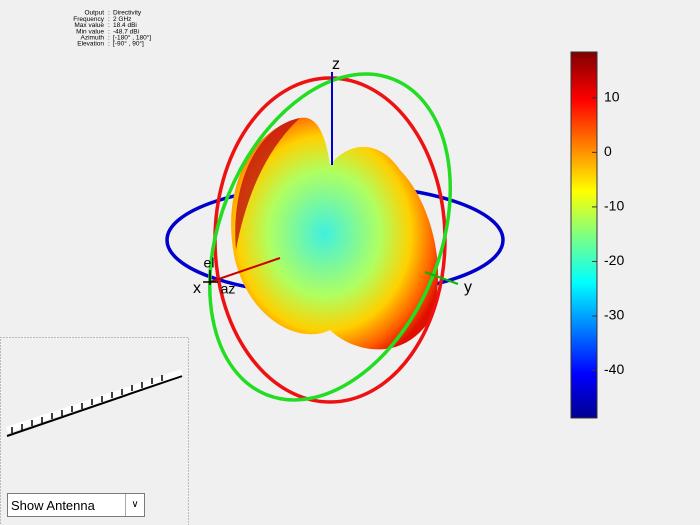 This screenshot has width=700, height=525. Describe the element at coordinates (128, 44) in the screenshot. I see `info-value: [-90° , 90°]` at that location.